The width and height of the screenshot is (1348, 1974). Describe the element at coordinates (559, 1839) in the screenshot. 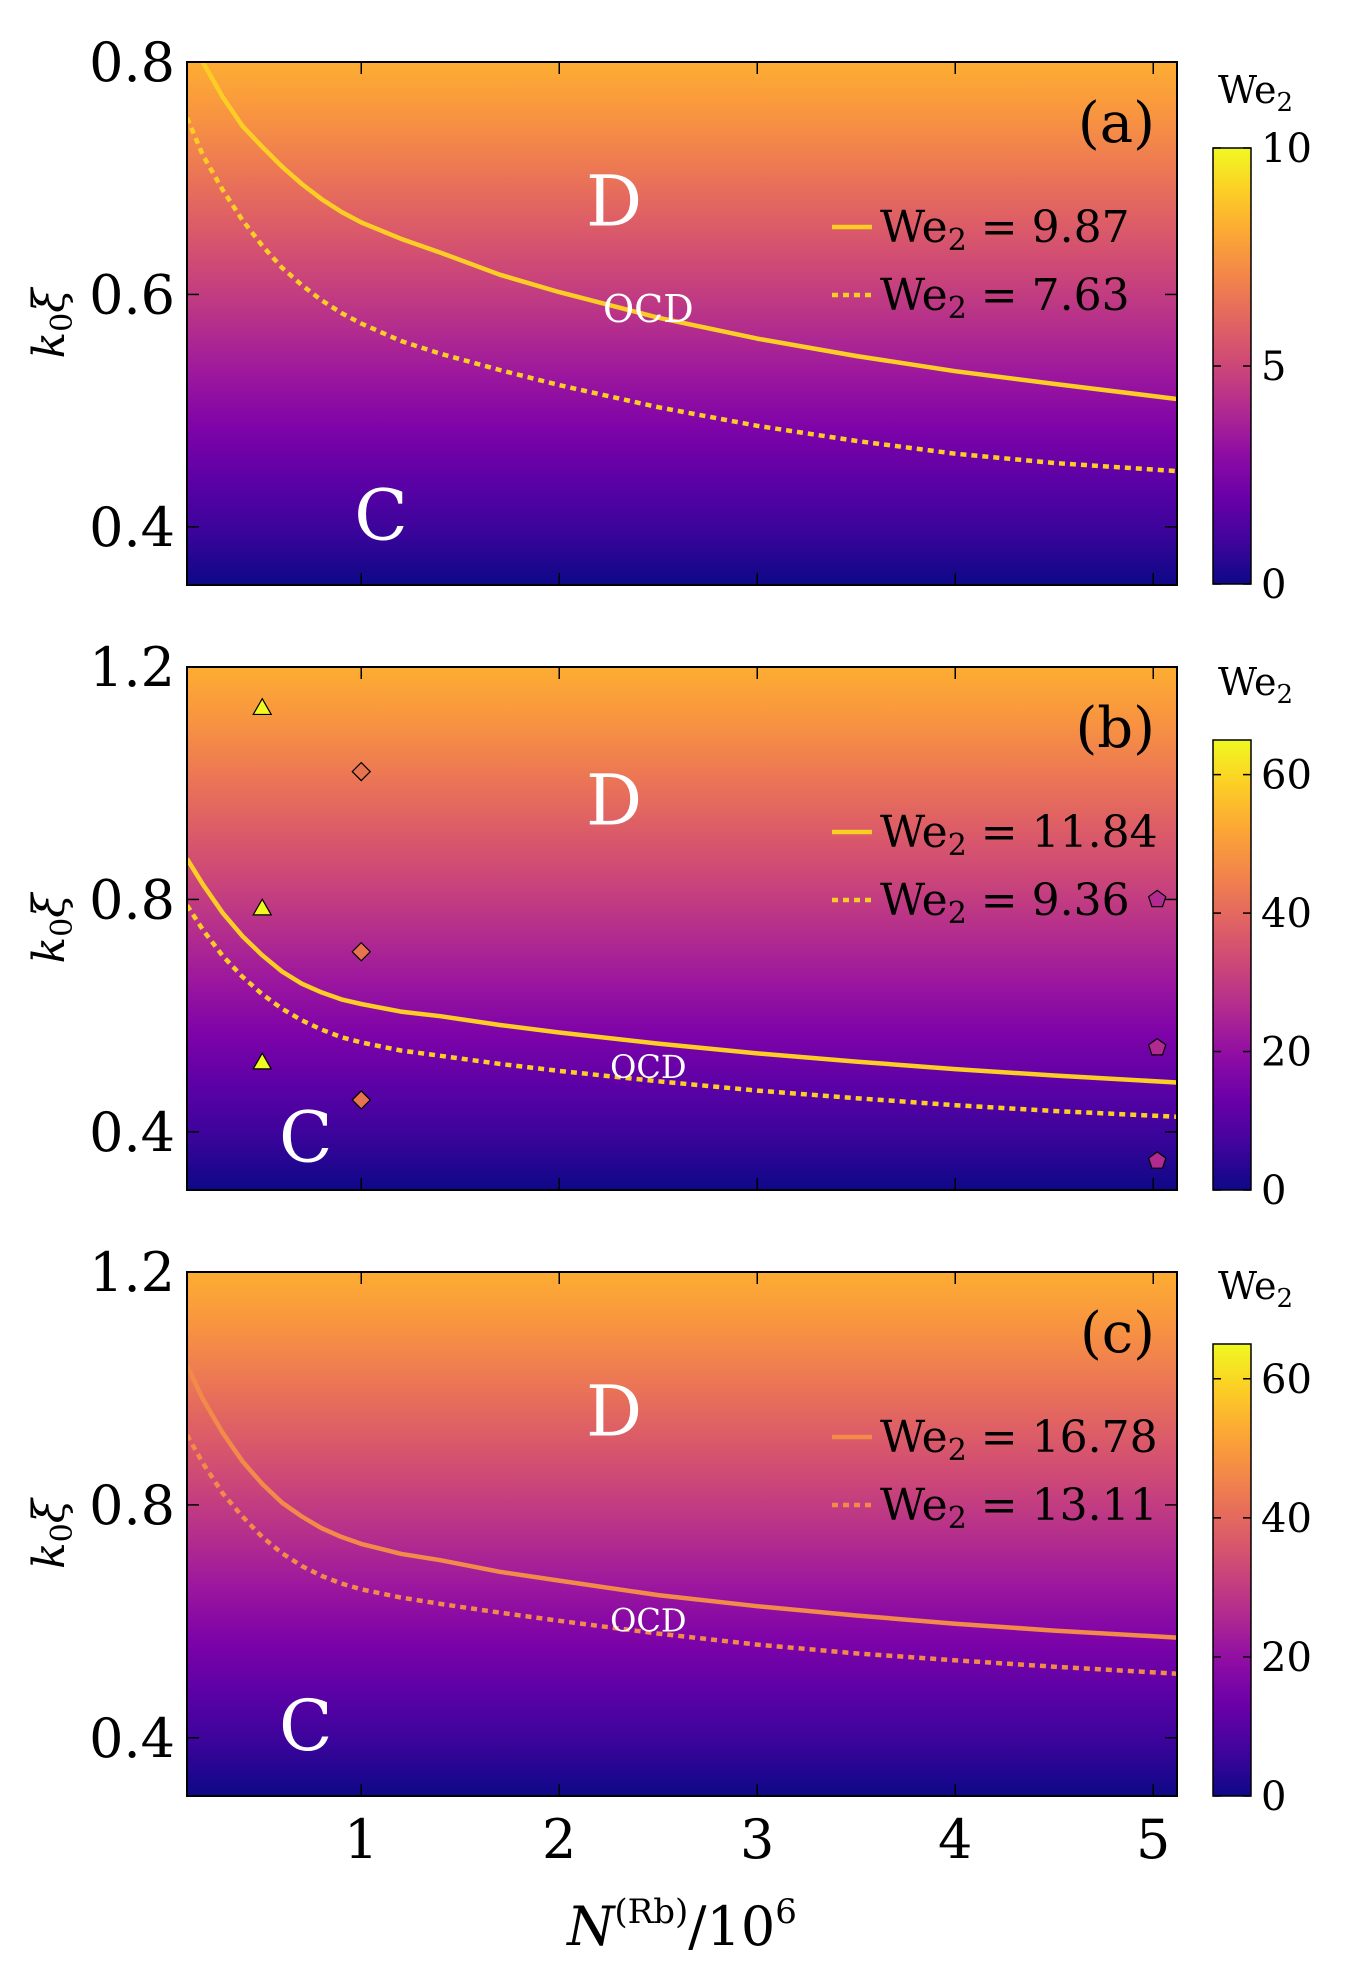

I see `x-tick-label: 2` at that location.